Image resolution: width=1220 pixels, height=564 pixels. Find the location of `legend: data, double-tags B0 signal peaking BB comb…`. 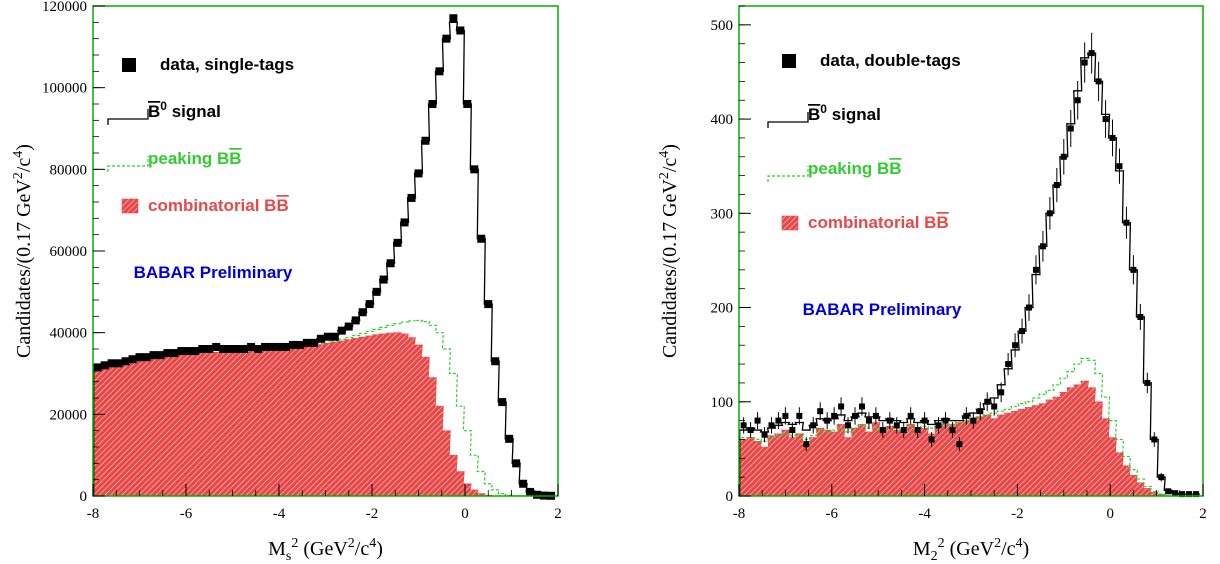

legend: data, double-tags B0 signal peaking BB comb… is located at coordinates (864, 141).